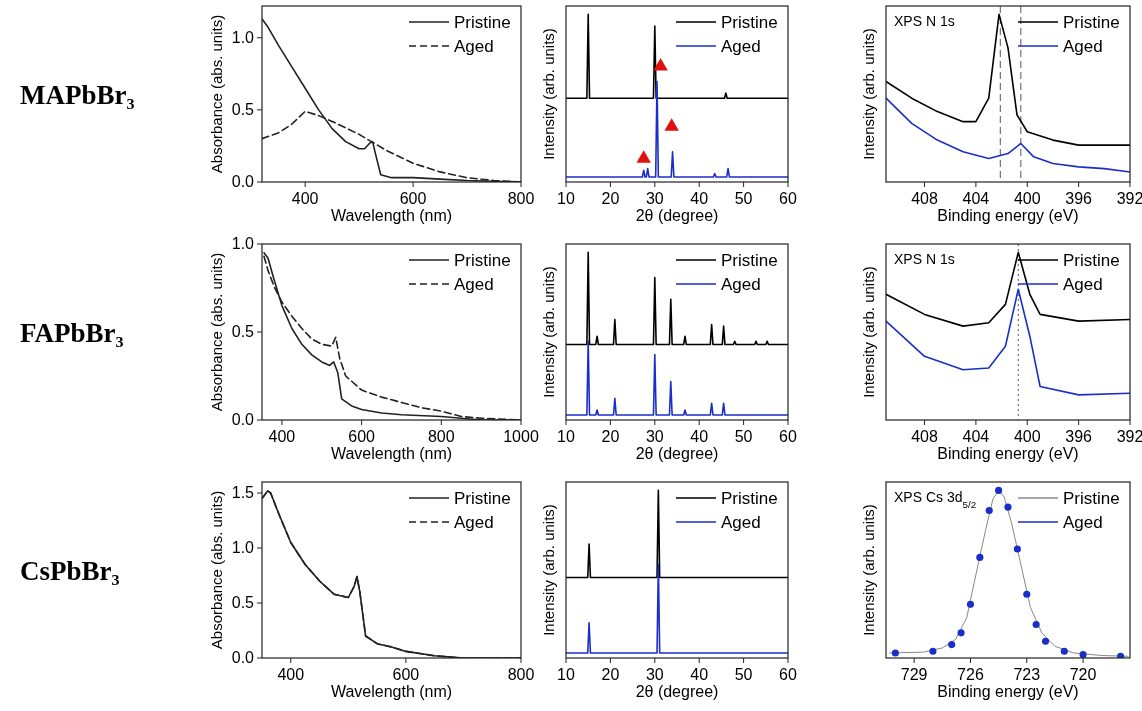 The image size is (1142, 711). What do you see at coordinates (70, 571) in the screenshot?
I see `text: CsPbBr₃` at bounding box center [70, 571].